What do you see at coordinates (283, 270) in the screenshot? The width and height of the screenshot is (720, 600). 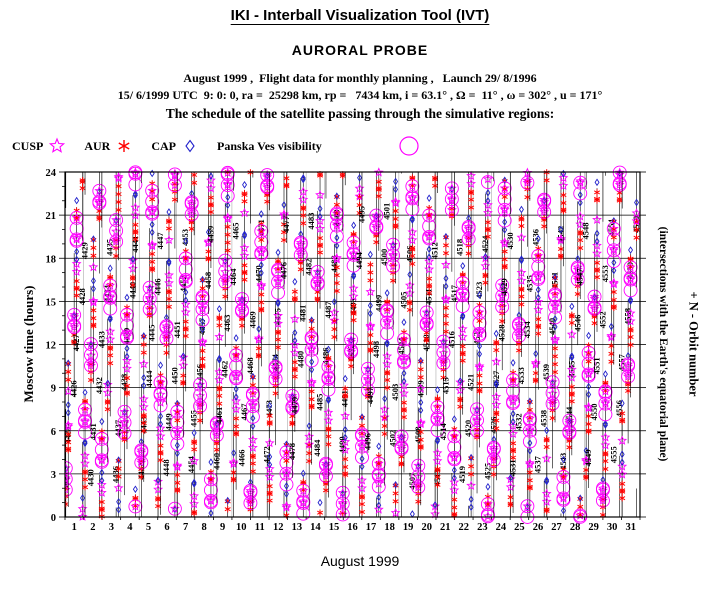 I see `orbit-number-label: 4476` at bounding box center [283, 270].